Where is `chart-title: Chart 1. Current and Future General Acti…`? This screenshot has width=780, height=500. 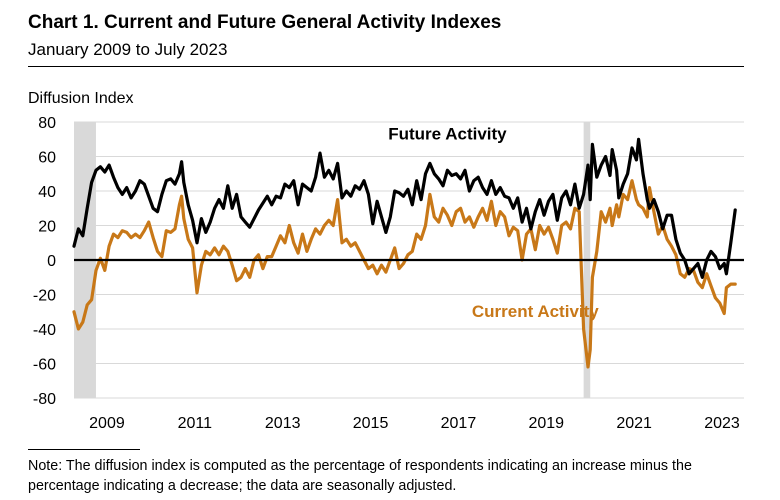
chart-title: Chart 1. Current and Future General Acti… is located at coordinates (265, 22).